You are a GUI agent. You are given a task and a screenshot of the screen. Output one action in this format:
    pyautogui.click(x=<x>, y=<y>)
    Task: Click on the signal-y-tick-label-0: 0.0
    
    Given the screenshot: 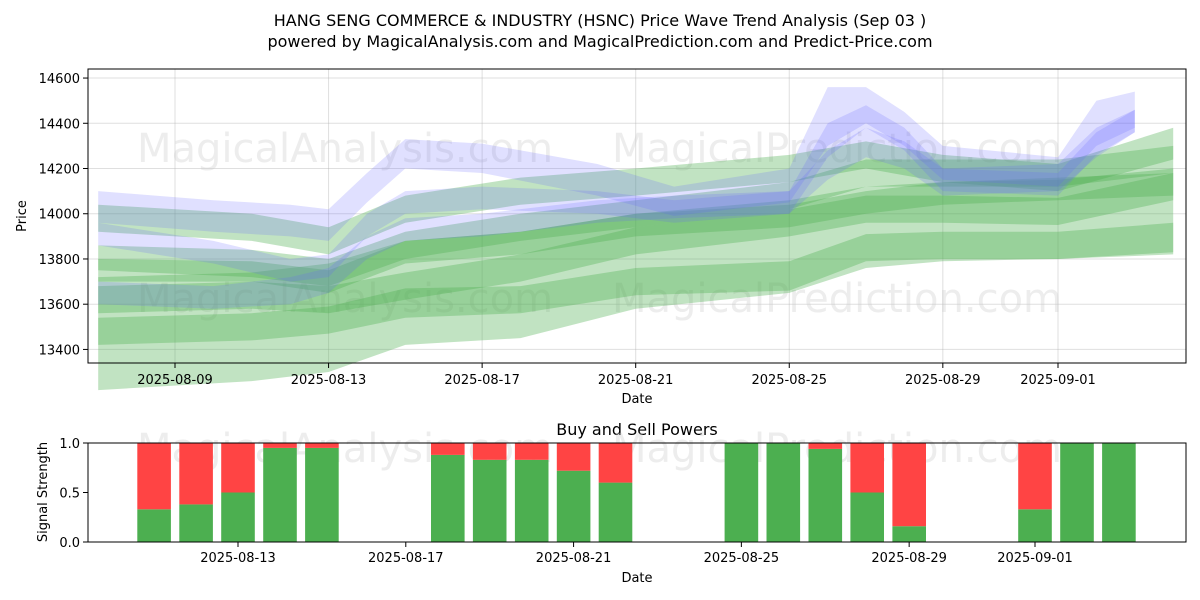 What is the action you would take?
    pyautogui.click(x=69, y=543)
    